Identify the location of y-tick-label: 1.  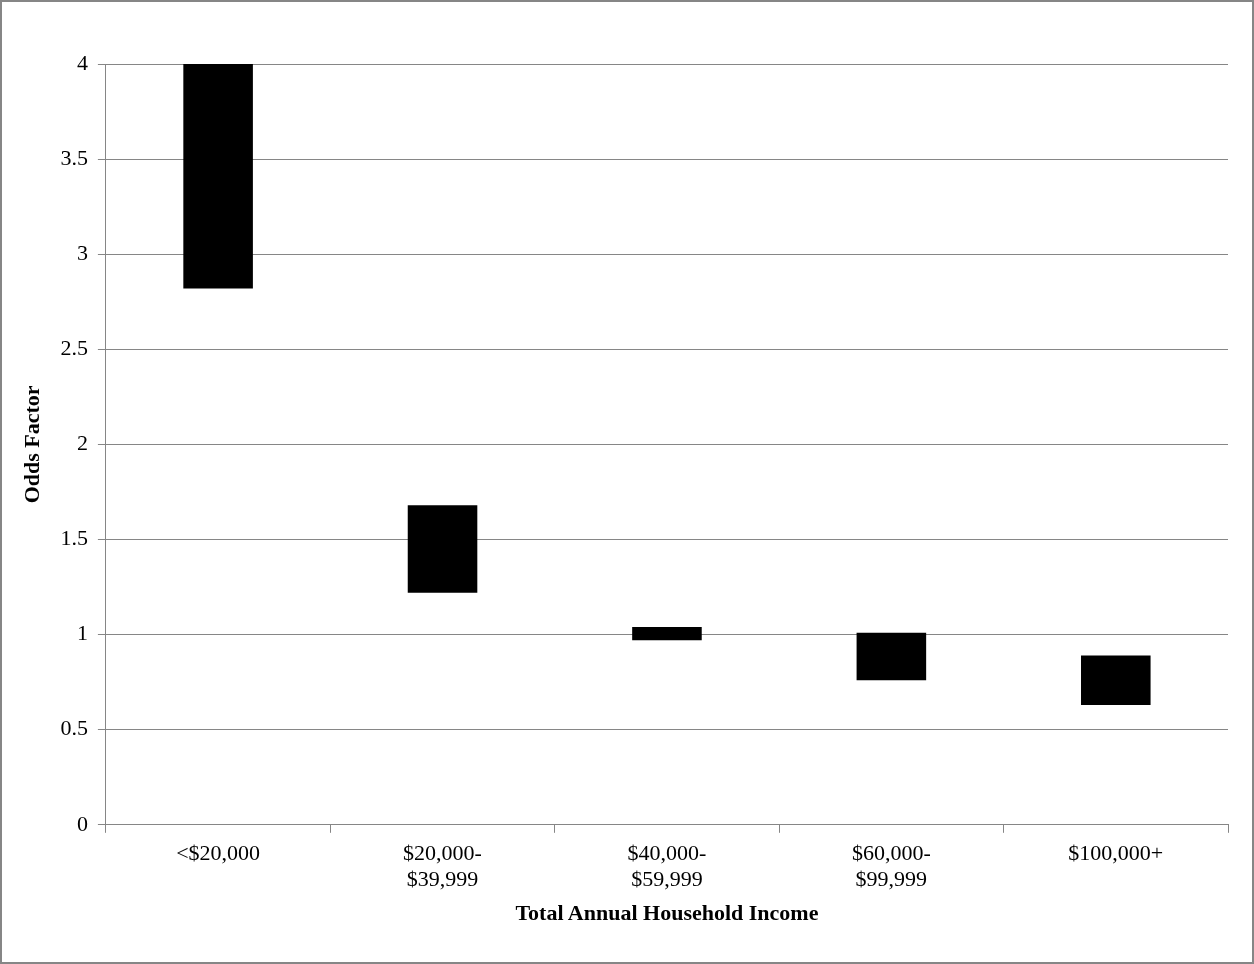
(82, 633).